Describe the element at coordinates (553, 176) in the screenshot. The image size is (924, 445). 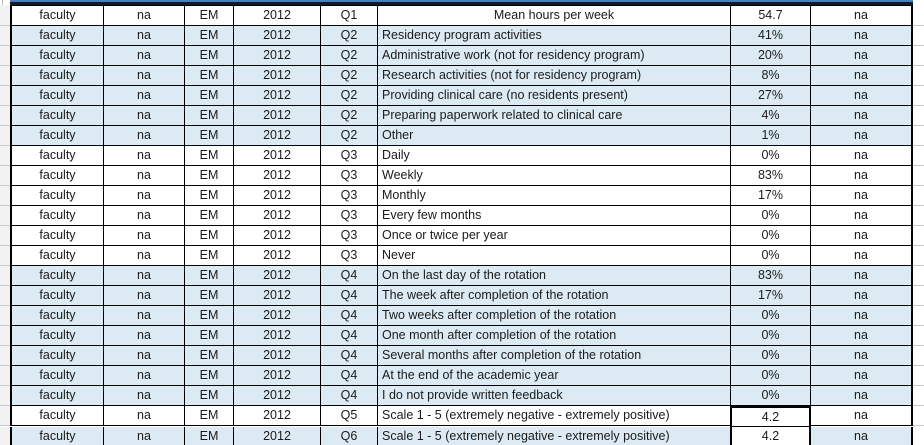
I see `cell-description: Weekly` at that location.